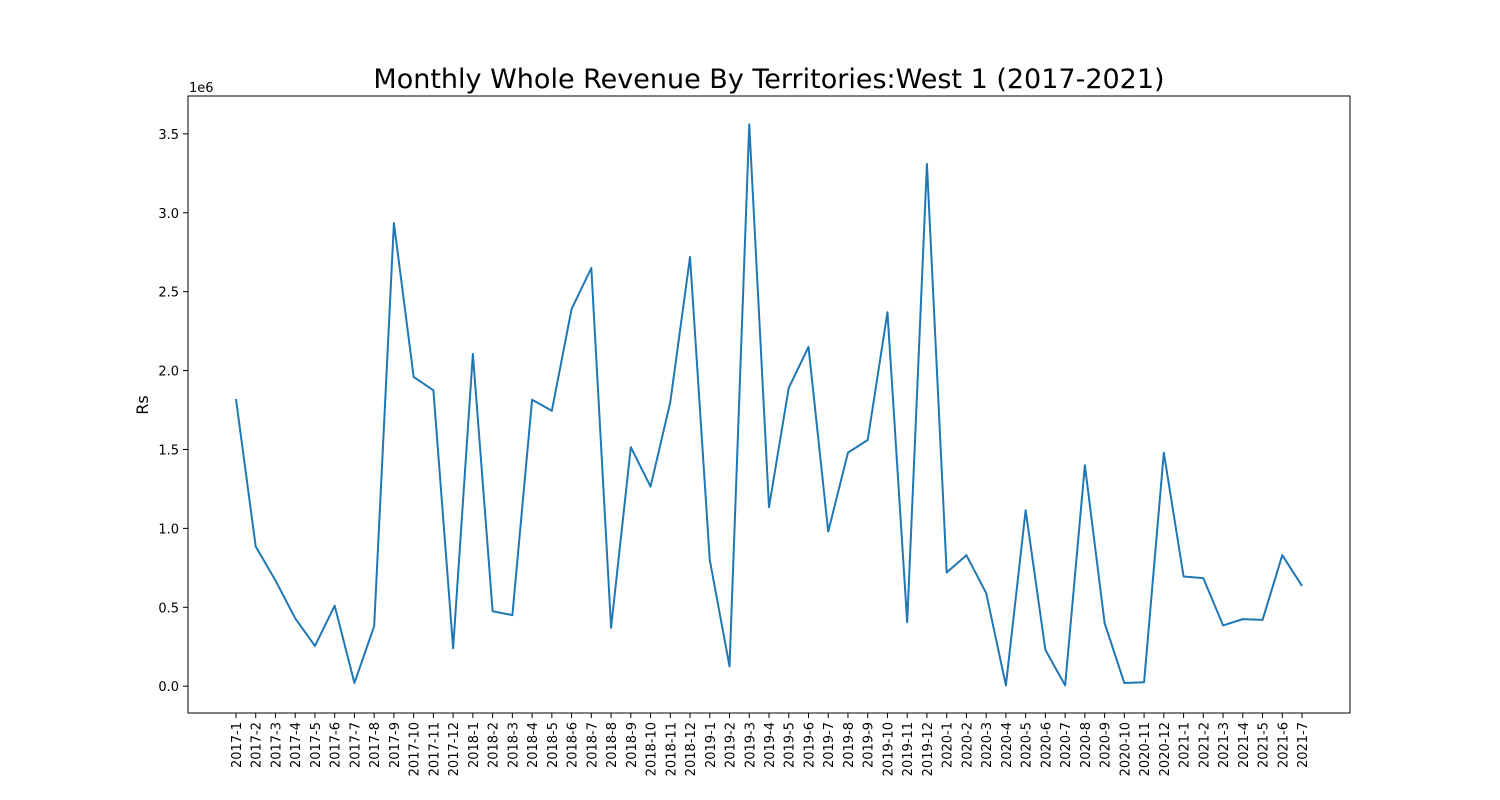 The image size is (1500, 800). What do you see at coordinates (395, 745) in the screenshot?
I see `x-tick-label: 2017-9` at bounding box center [395, 745].